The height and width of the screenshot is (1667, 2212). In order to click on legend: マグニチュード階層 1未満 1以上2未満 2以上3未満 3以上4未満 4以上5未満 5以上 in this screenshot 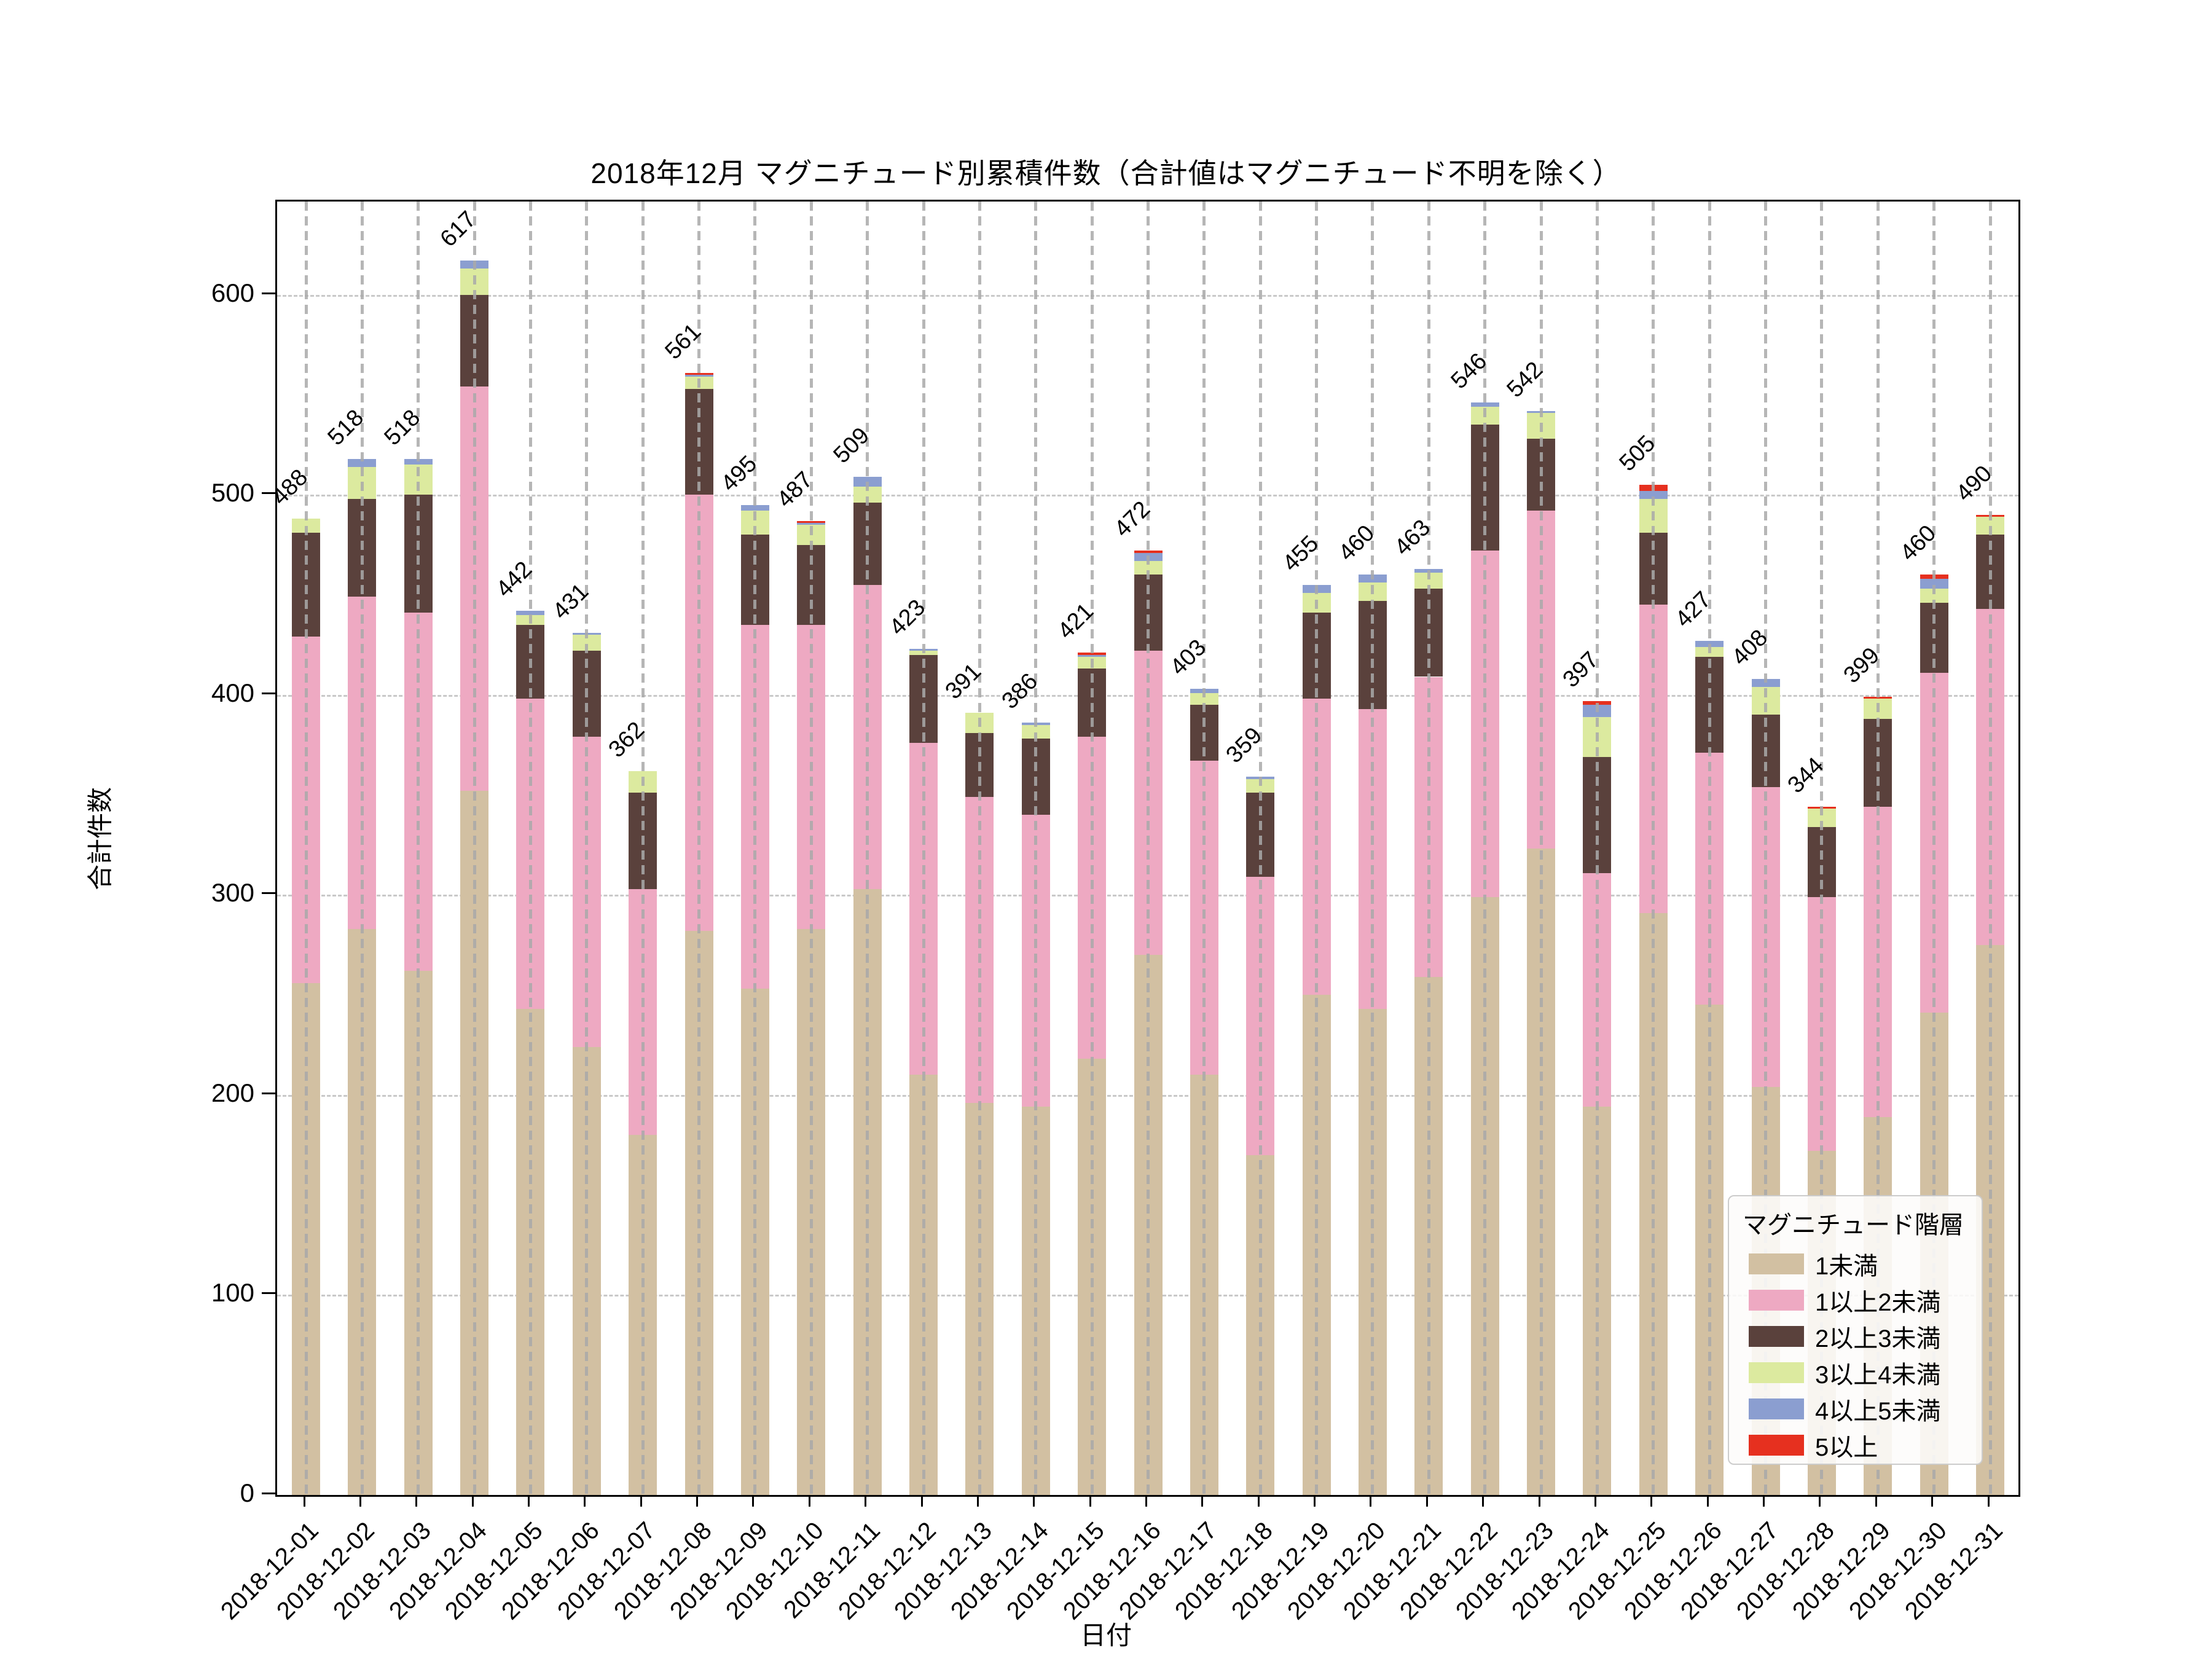, I will do `click(1855, 1330)`.